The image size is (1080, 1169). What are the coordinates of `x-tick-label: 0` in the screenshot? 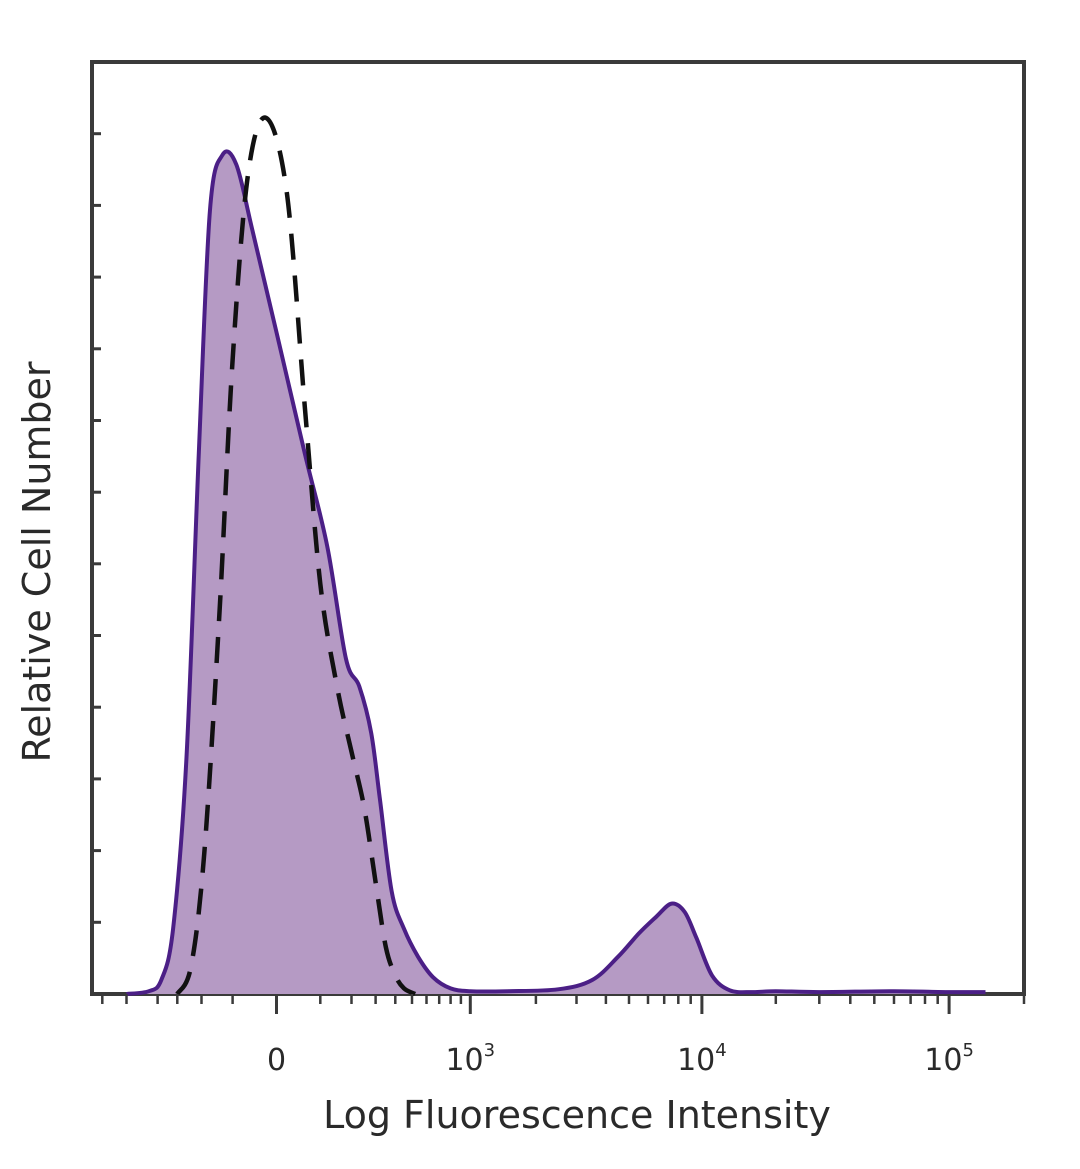 It's located at (276, 1060).